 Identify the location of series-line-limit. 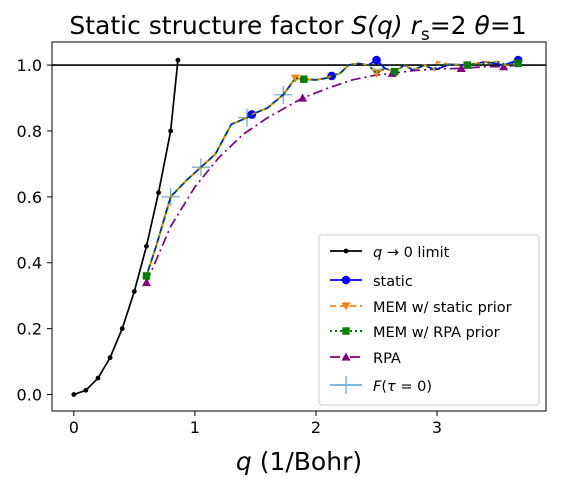
(126, 228).